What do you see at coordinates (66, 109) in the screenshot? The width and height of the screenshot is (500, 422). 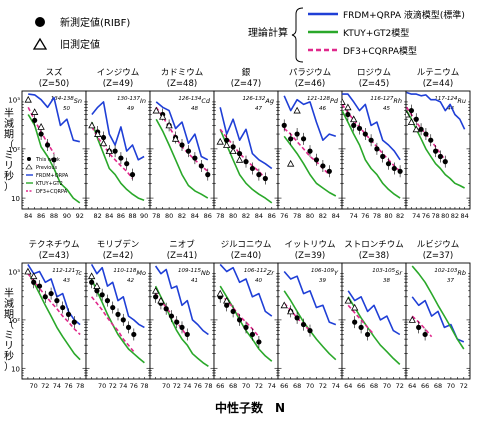 I see `panel-z-subscript: 50` at bounding box center [66, 109].